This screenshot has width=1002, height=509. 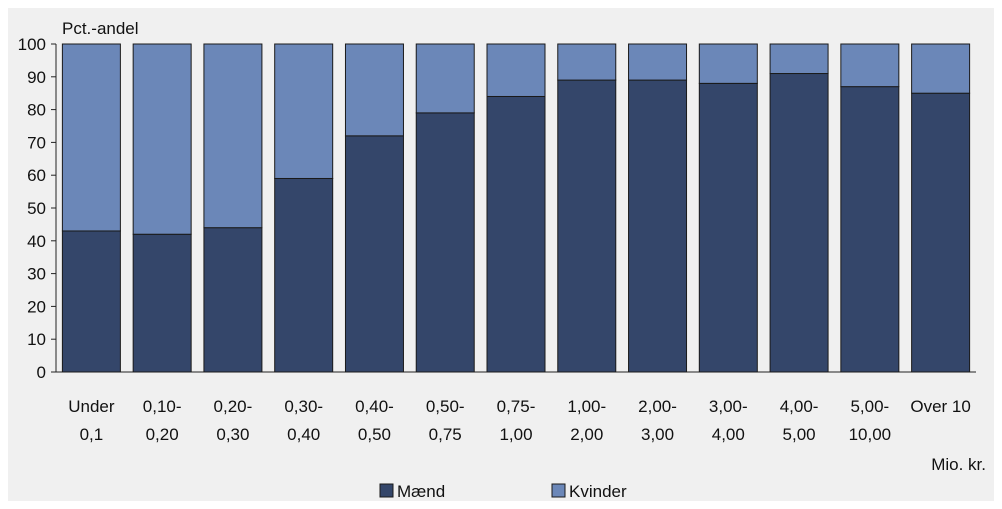 I want to click on x-tick-label: 0,40-, so click(x=374, y=406).